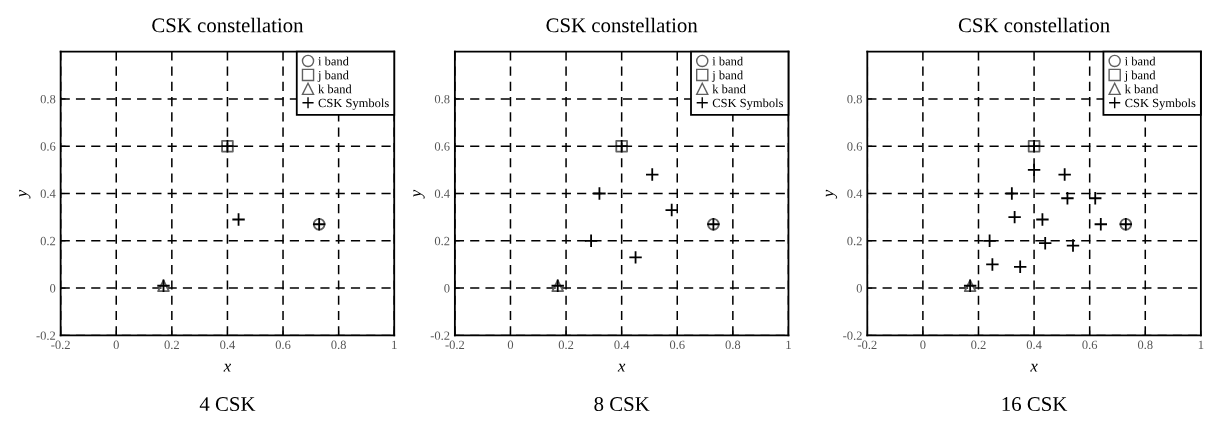  Describe the element at coordinates (1035, 404) in the screenshot. I see `text: 16 CSK` at that location.